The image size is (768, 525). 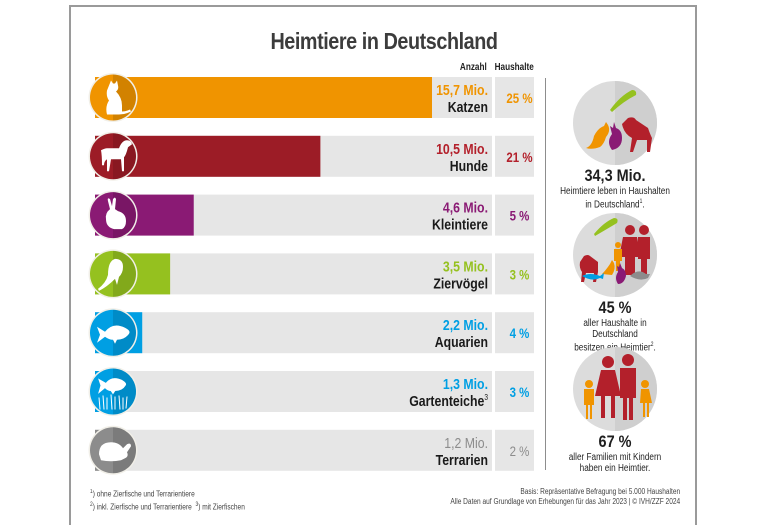 What do you see at coordinates (311, 156) in the screenshot?
I see `bar-row-hunde: 10,5 Mio.Hunde 21 %` at bounding box center [311, 156].